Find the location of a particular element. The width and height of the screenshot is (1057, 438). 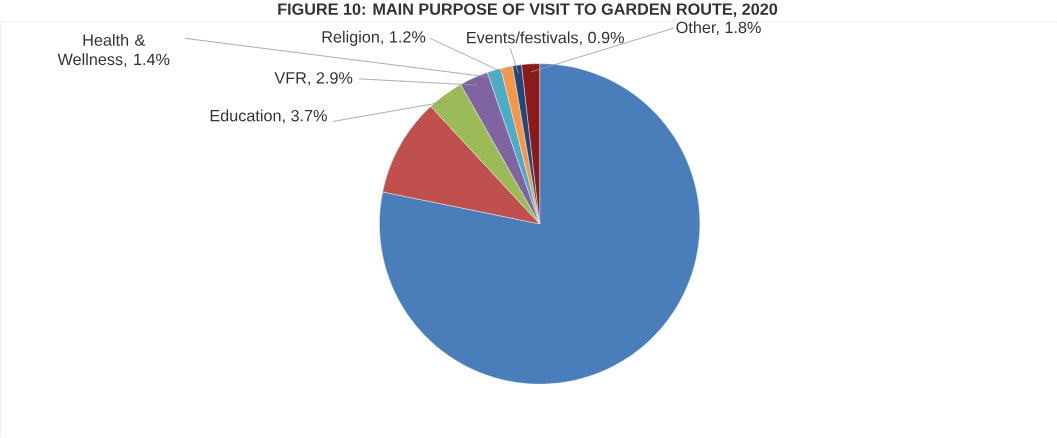

data-label: Other, 1.8% is located at coordinates (718, 28).